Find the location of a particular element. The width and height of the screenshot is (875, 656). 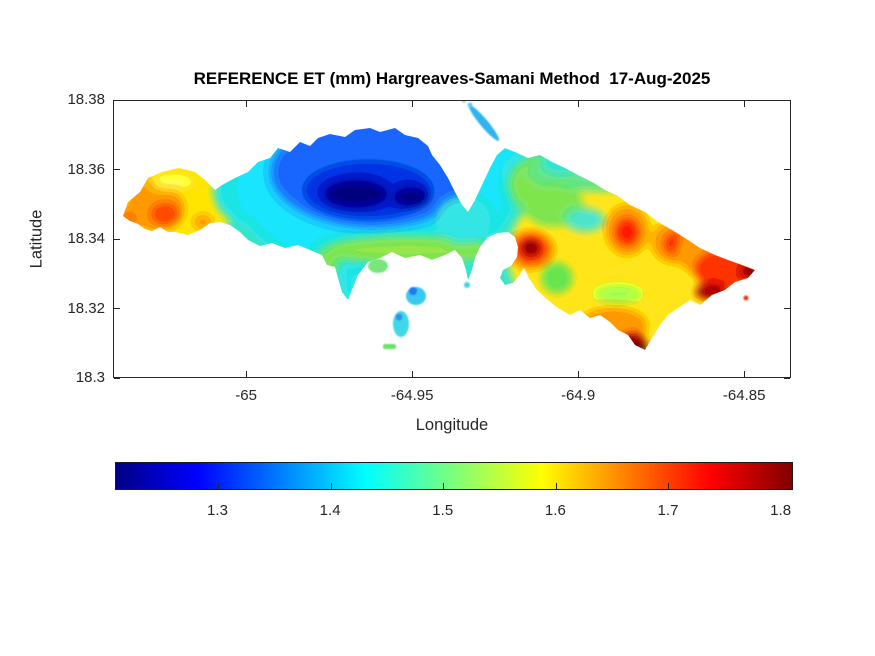

x-tick-label: -65 is located at coordinates (246, 395).